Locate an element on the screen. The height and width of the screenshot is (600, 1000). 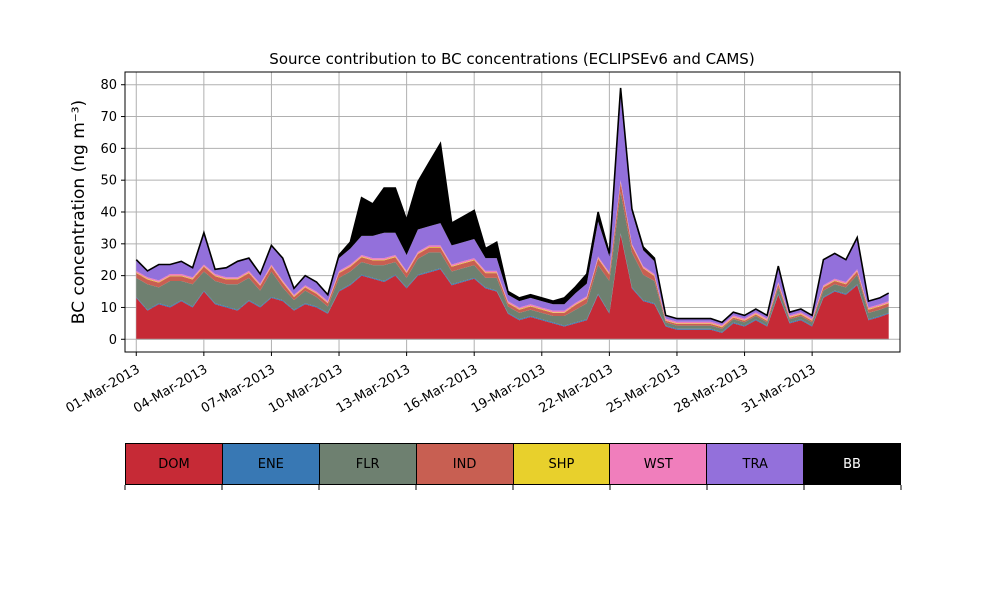
x-tick-label: 25-Mar-2013 is located at coordinates (643, 389).